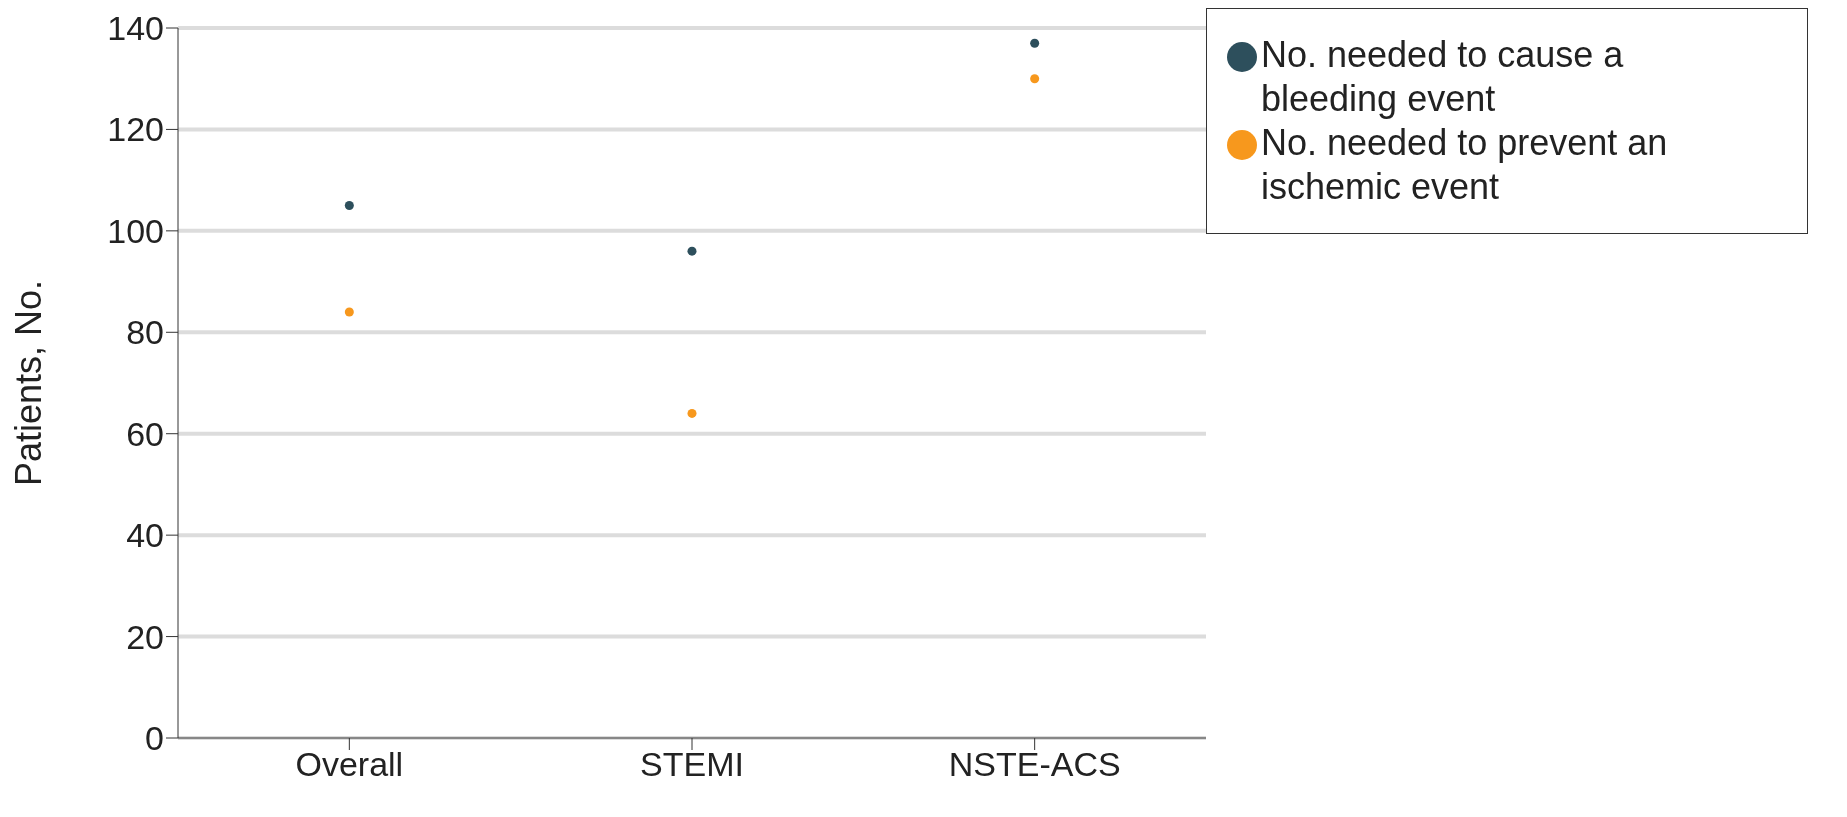 This screenshot has width=1847, height=817. What do you see at coordinates (1034, 764) in the screenshot?
I see `x-tick-label: NSTE-ACS` at bounding box center [1034, 764].